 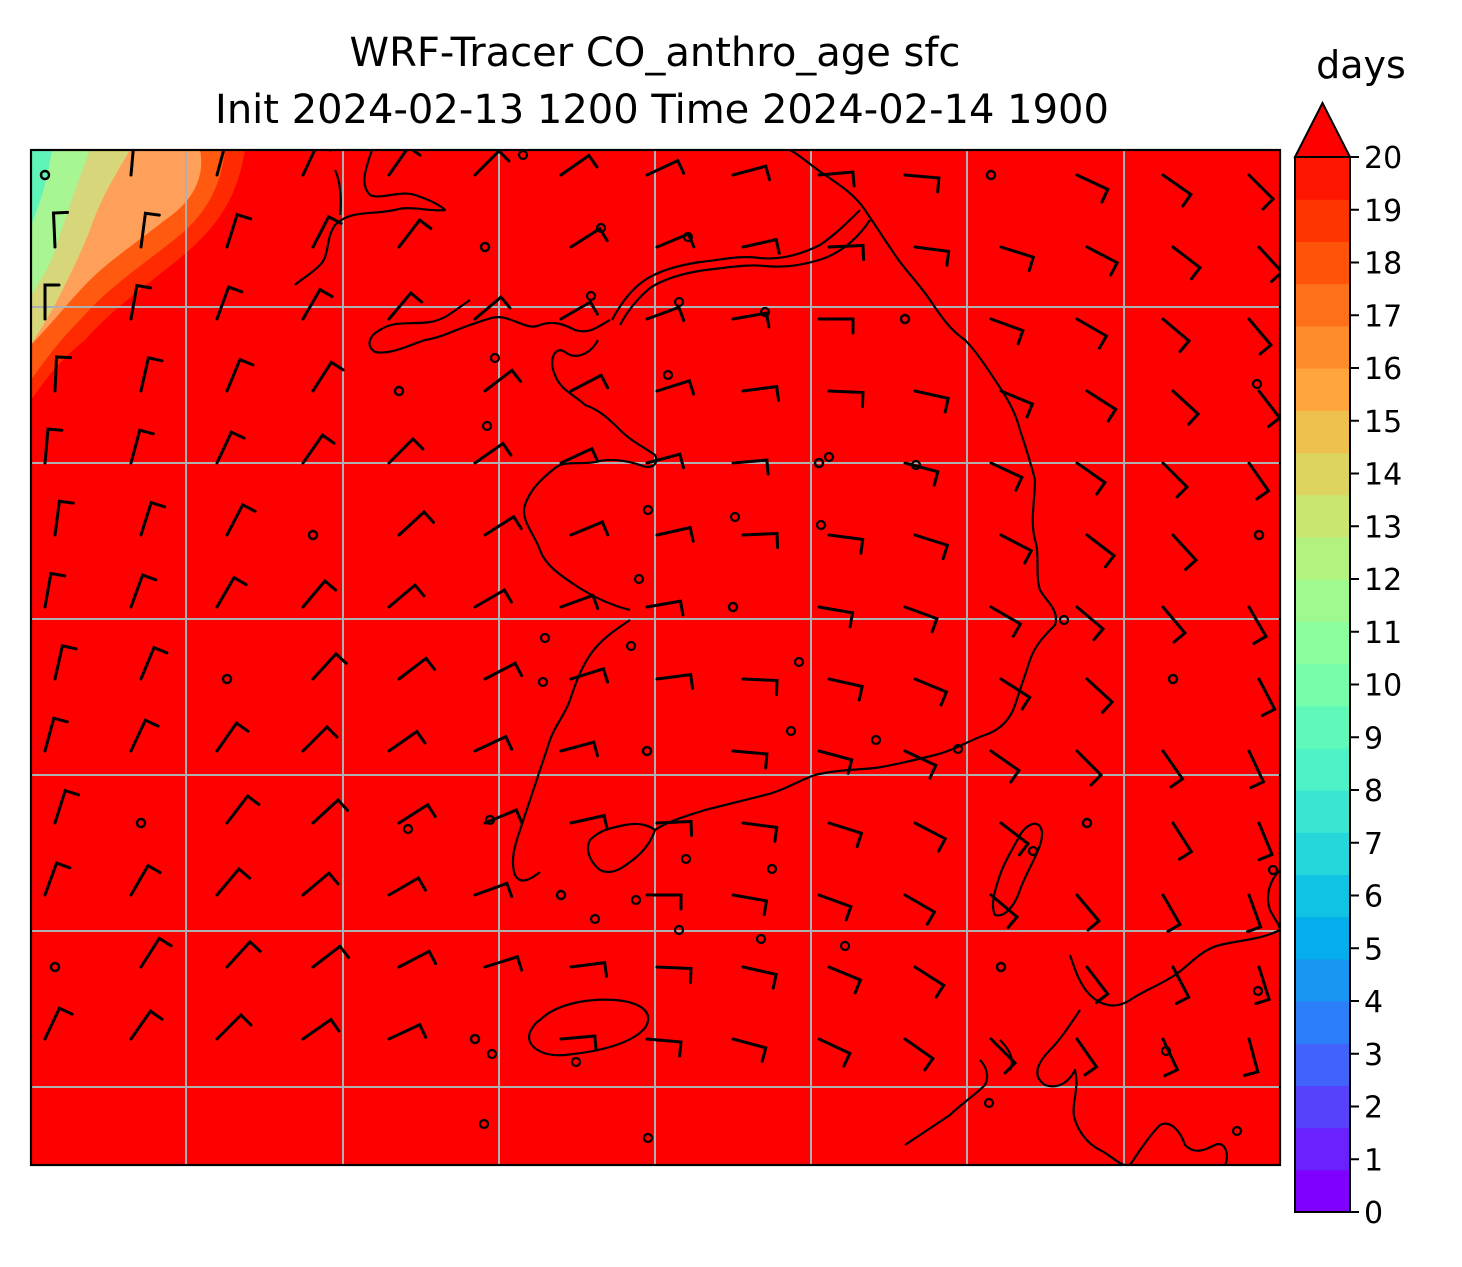 I want to click on colorbar-tick-label: 12, so click(x=1383, y=580).